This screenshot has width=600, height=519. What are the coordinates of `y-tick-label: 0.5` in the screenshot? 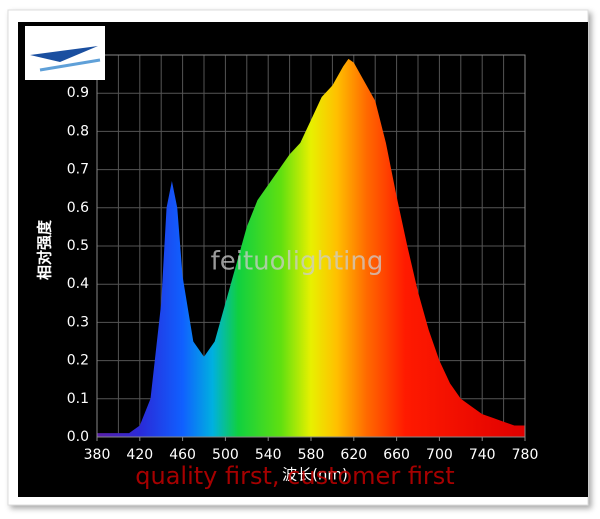 It's located at (78, 246).